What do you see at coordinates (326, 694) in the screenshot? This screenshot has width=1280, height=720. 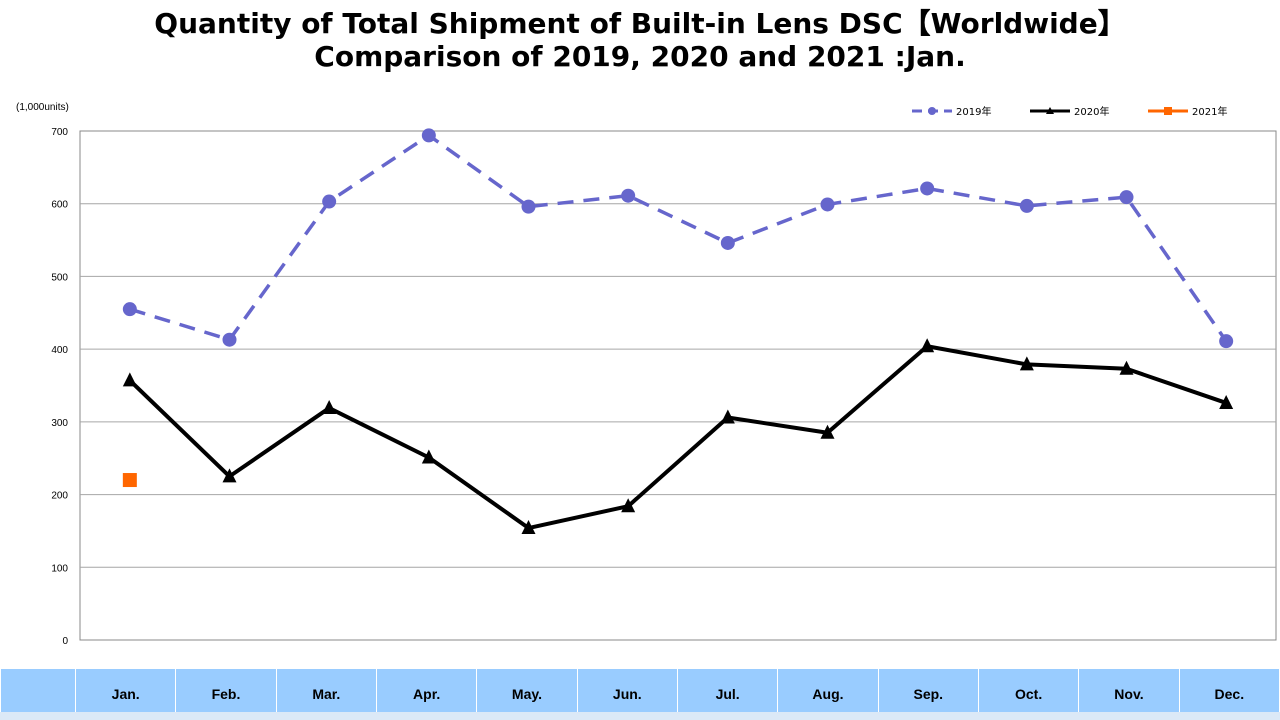 I see `x-category-label: Mar.` at bounding box center [326, 694].